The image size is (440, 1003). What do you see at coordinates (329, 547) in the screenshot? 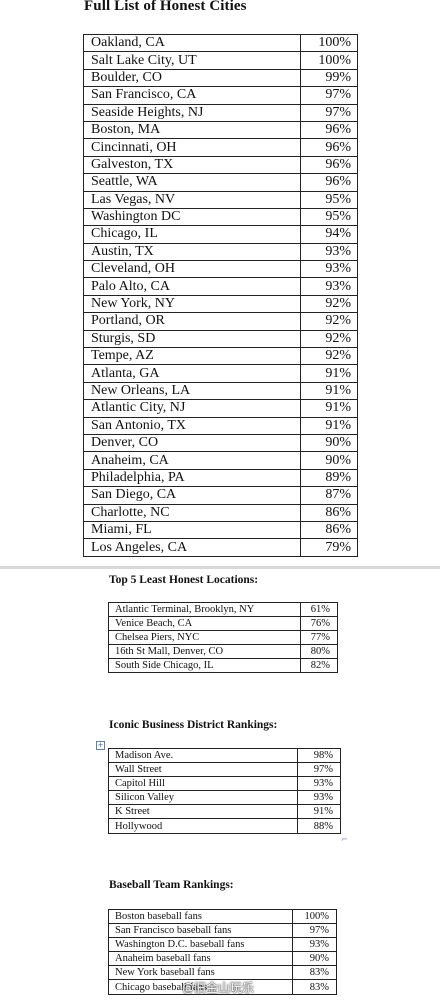
I see `row-percentage: 79%` at bounding box center [329, 547].